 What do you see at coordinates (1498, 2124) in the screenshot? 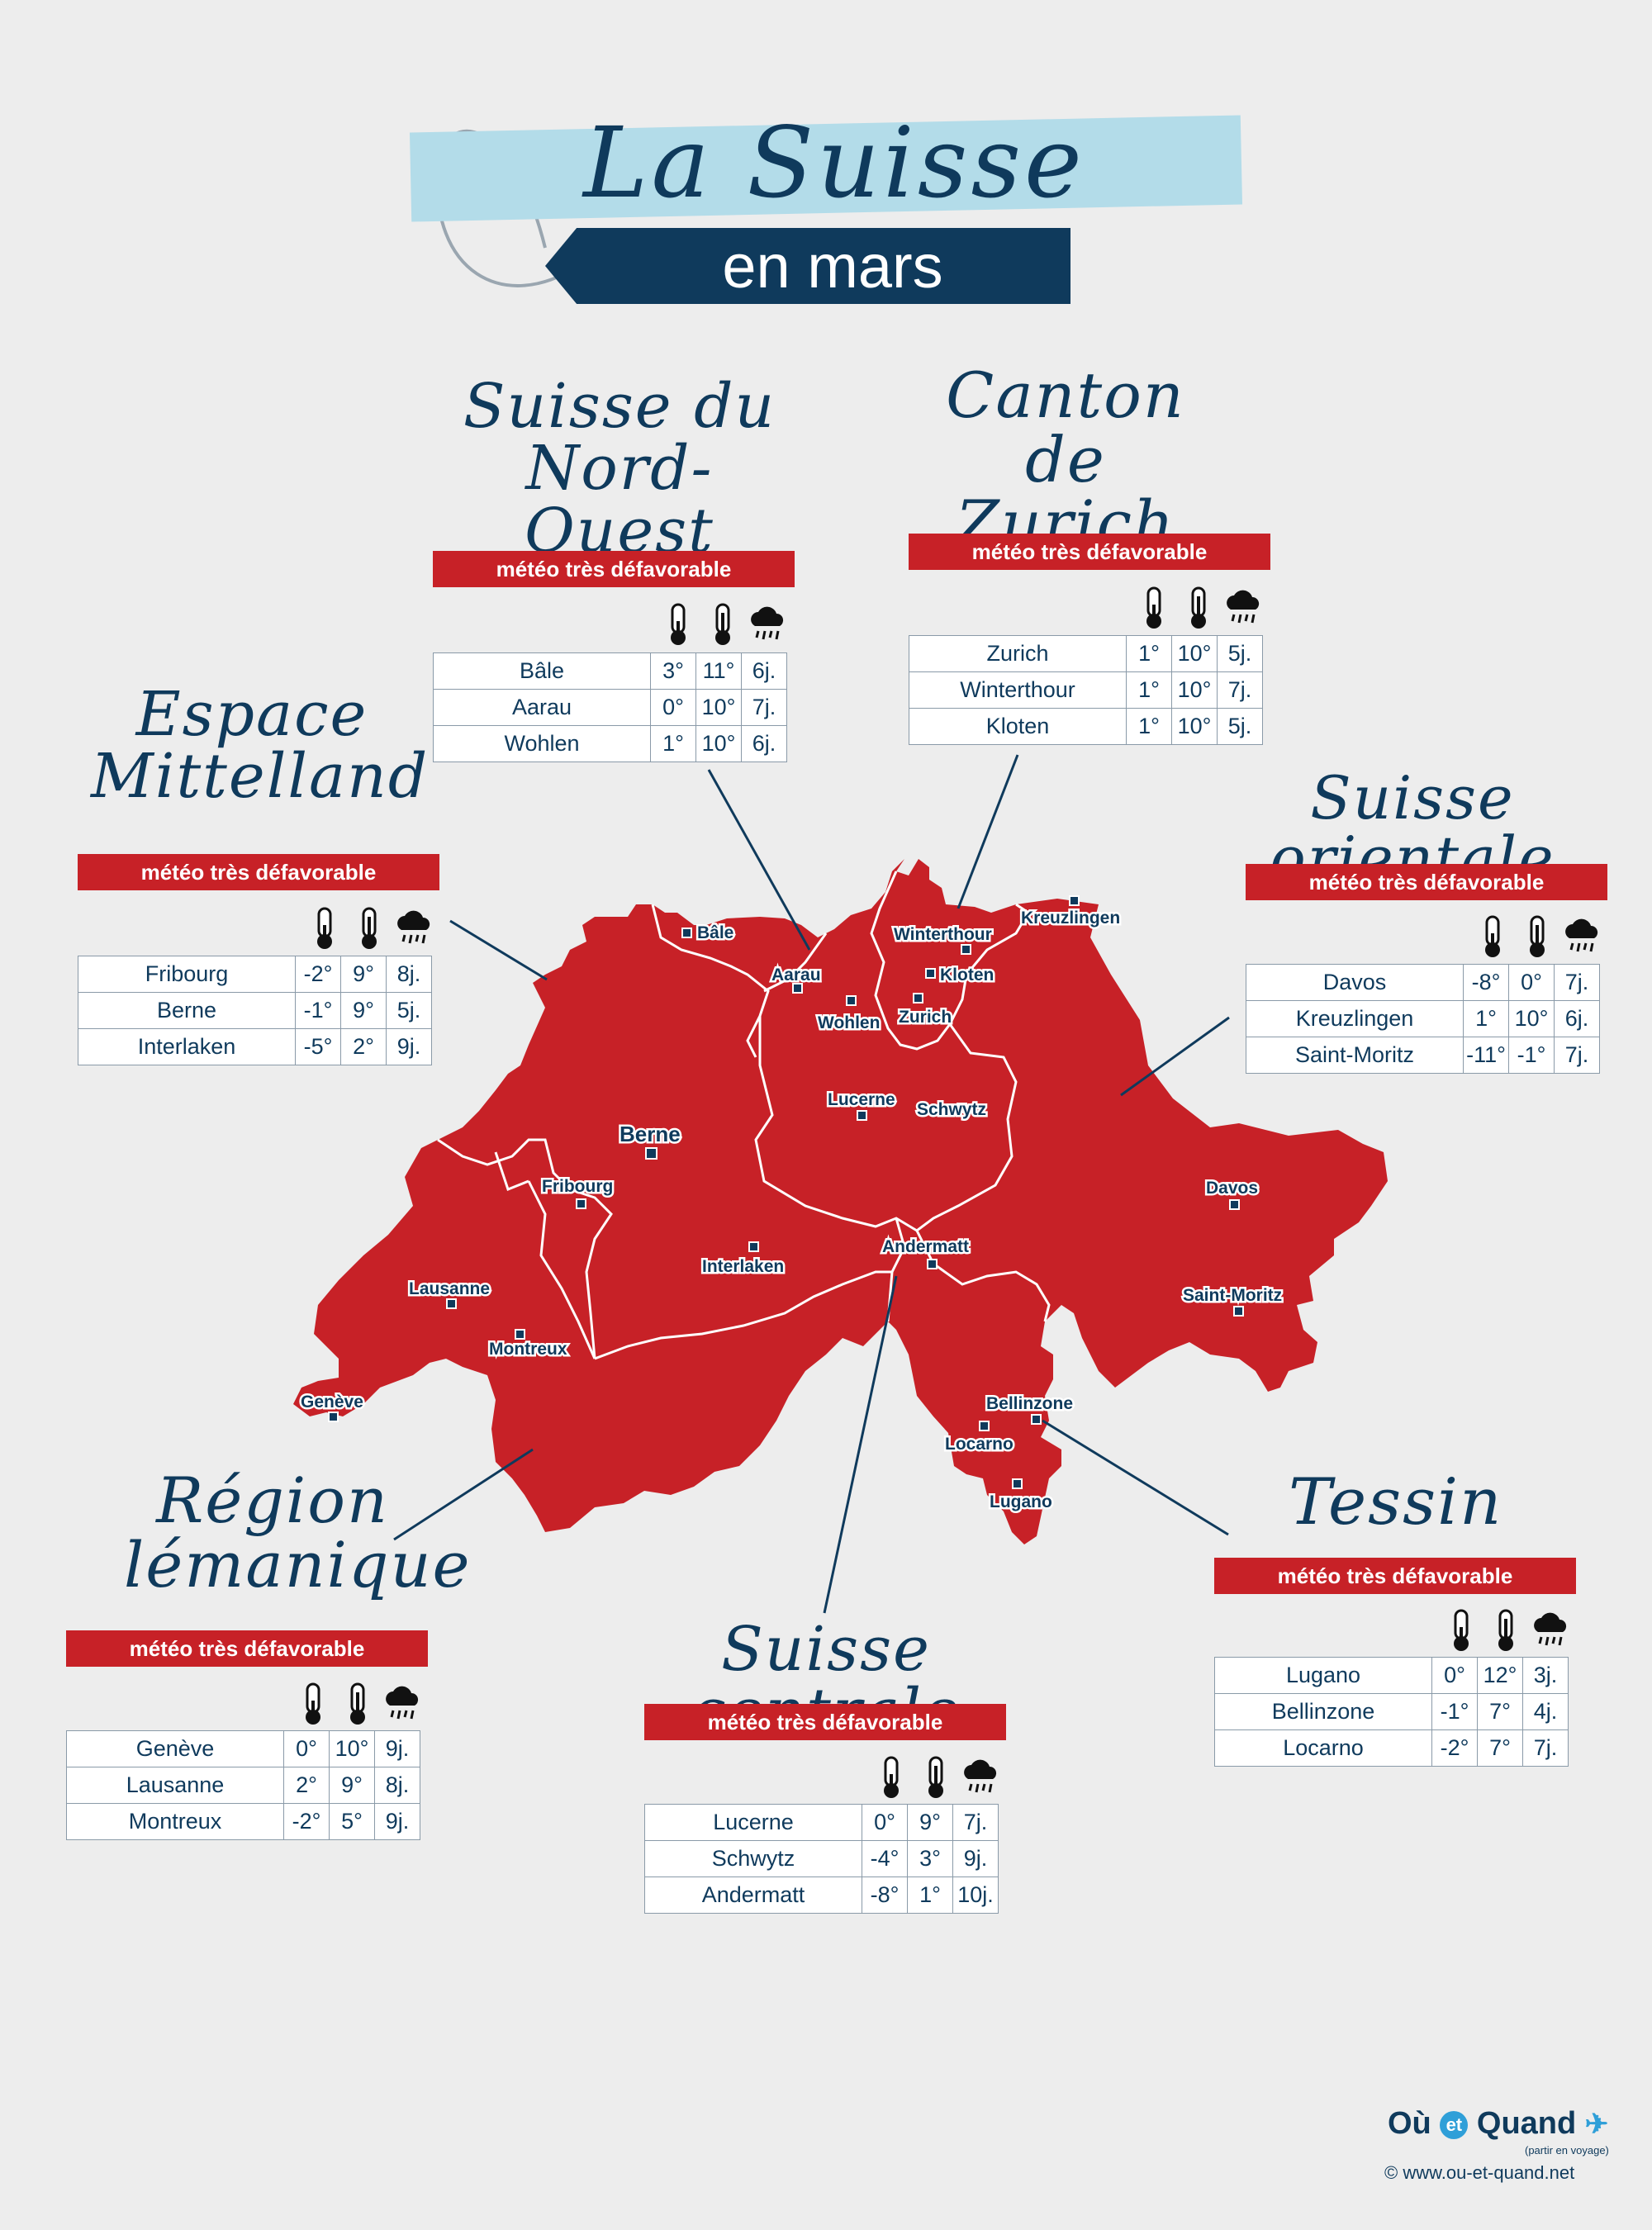
I see `logo: Où et Quand ✈` at bounding box center [1498, 2124].